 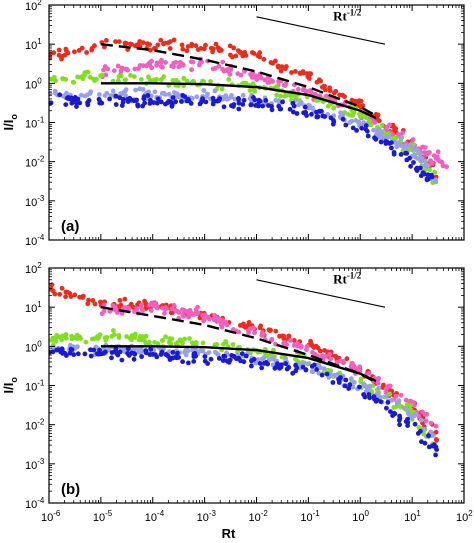 I want to click on y-axis-label: I/Io, so click(x=10, y=122).